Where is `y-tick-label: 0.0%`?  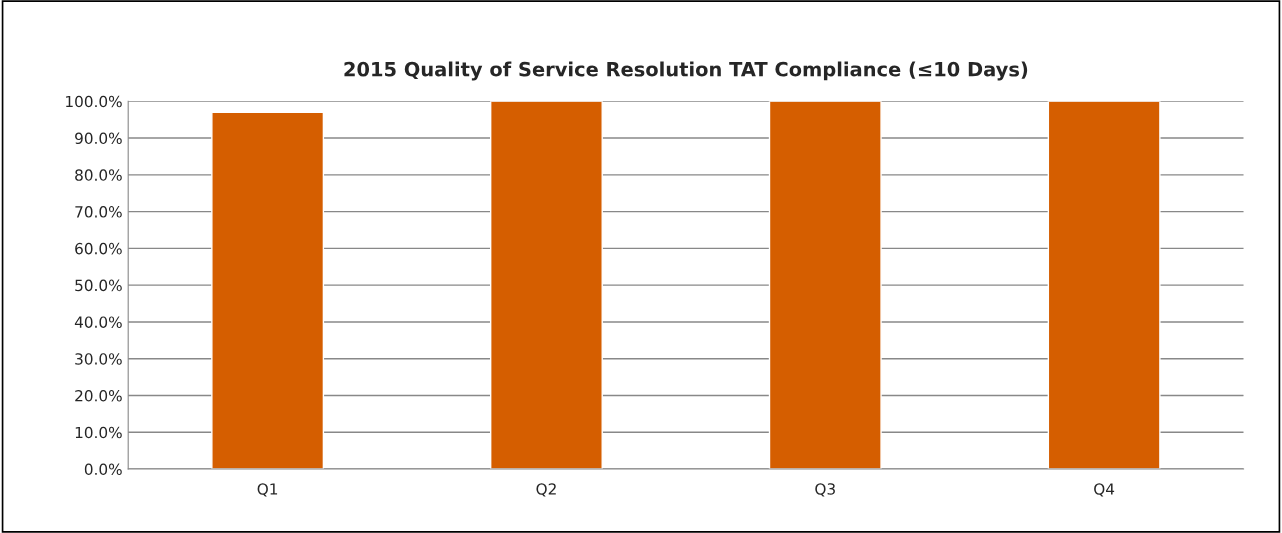 y-tick-label: 0.0% is located at coordinates (103, 469).